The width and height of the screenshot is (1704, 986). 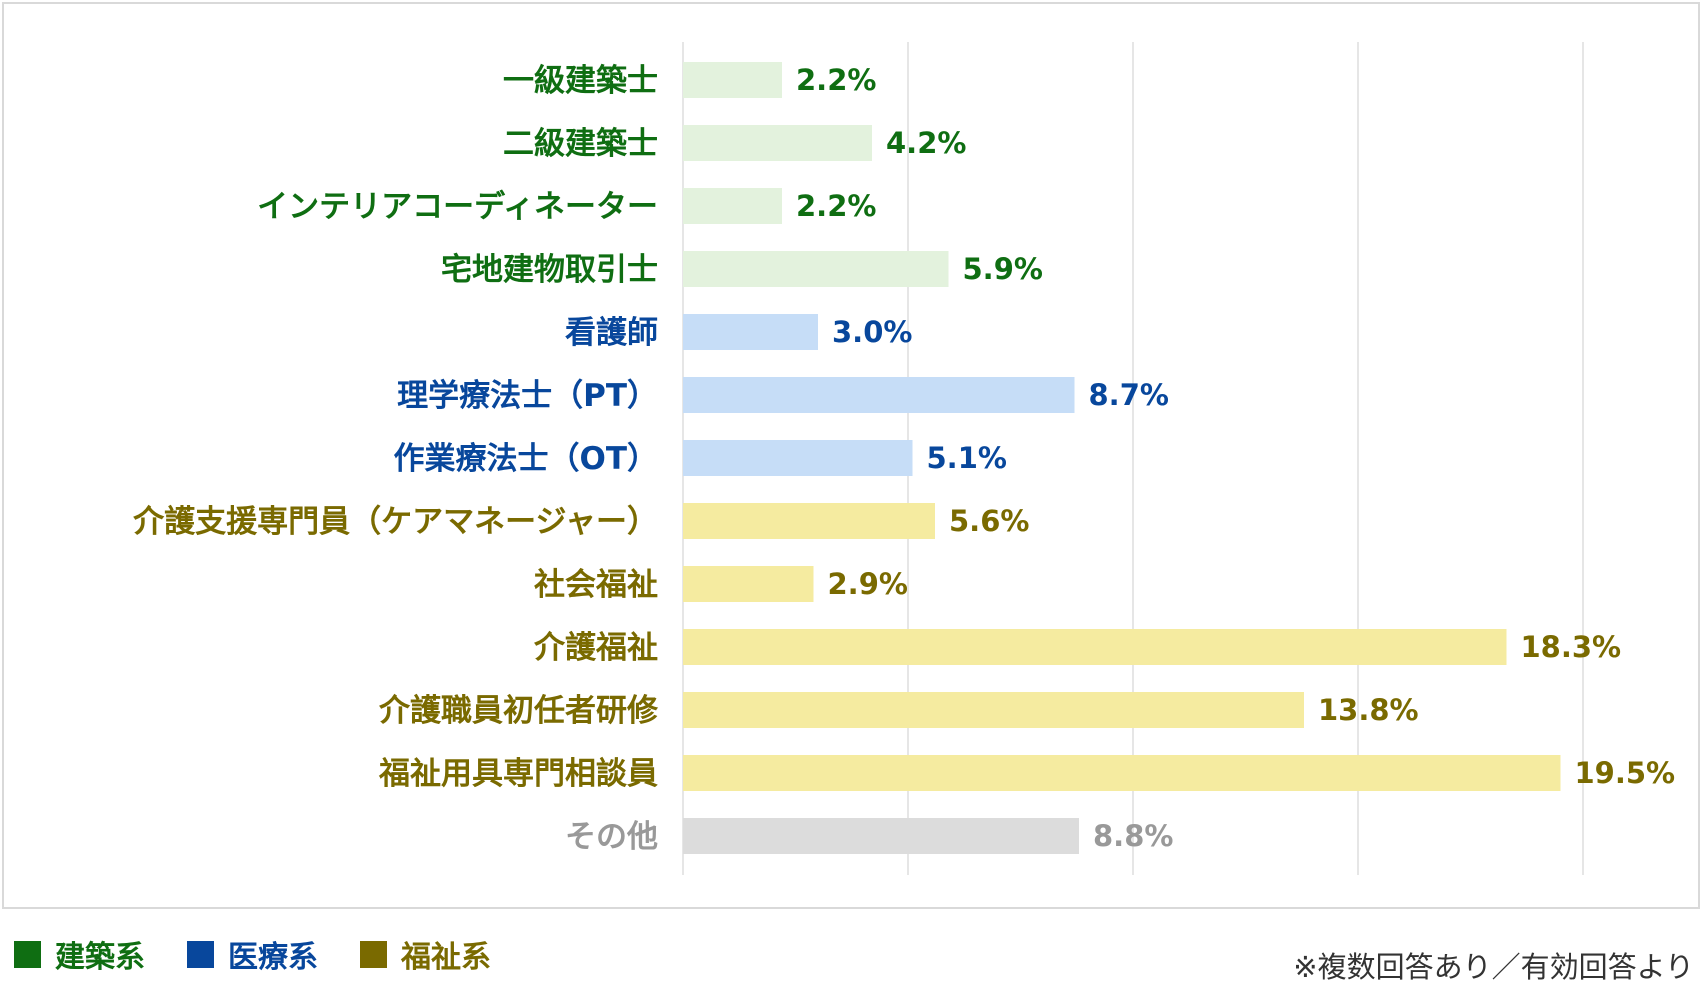 I want to click on category-label: 看護師, so click(x=611, y=333).